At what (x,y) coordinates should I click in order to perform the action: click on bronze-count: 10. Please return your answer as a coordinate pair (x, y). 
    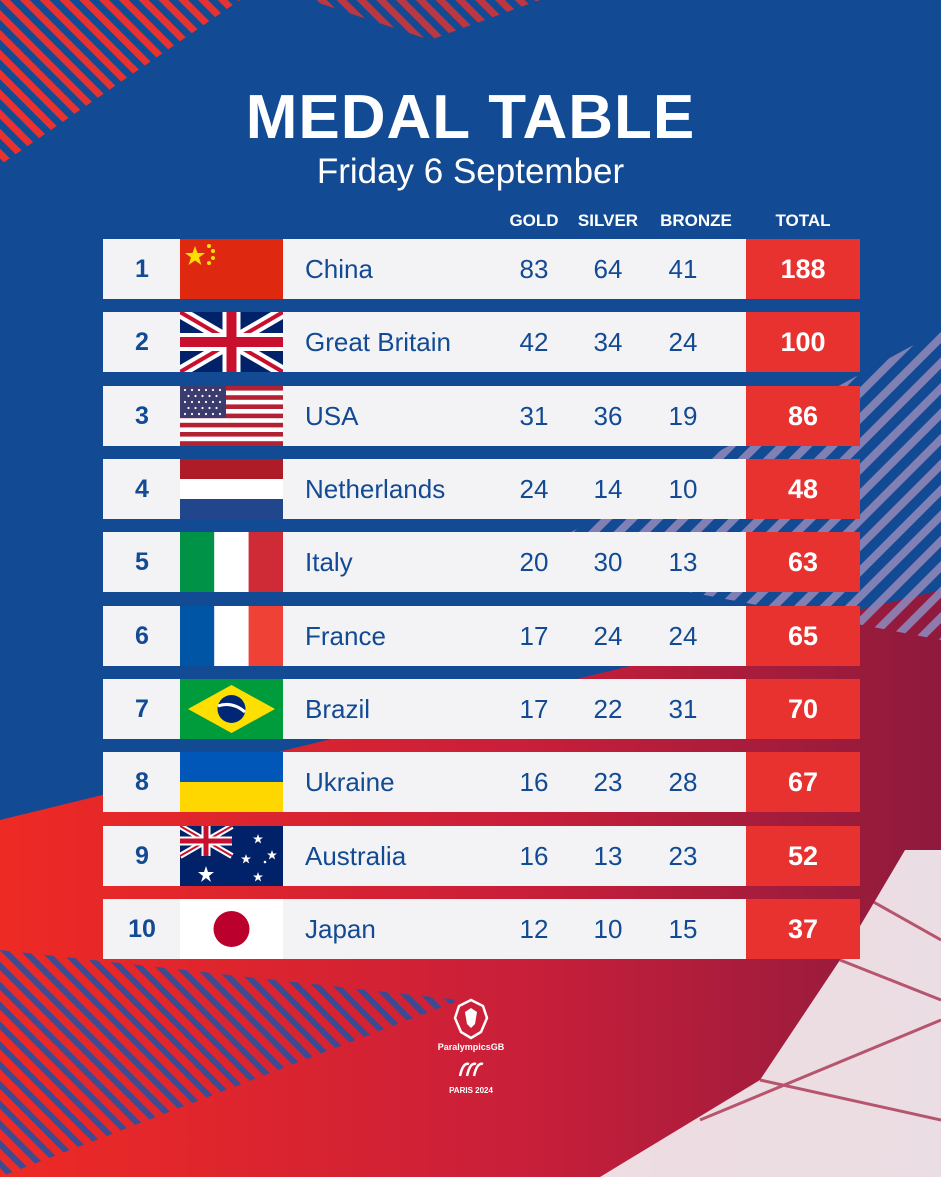
    Looking at the image, I should click on (683, 489).